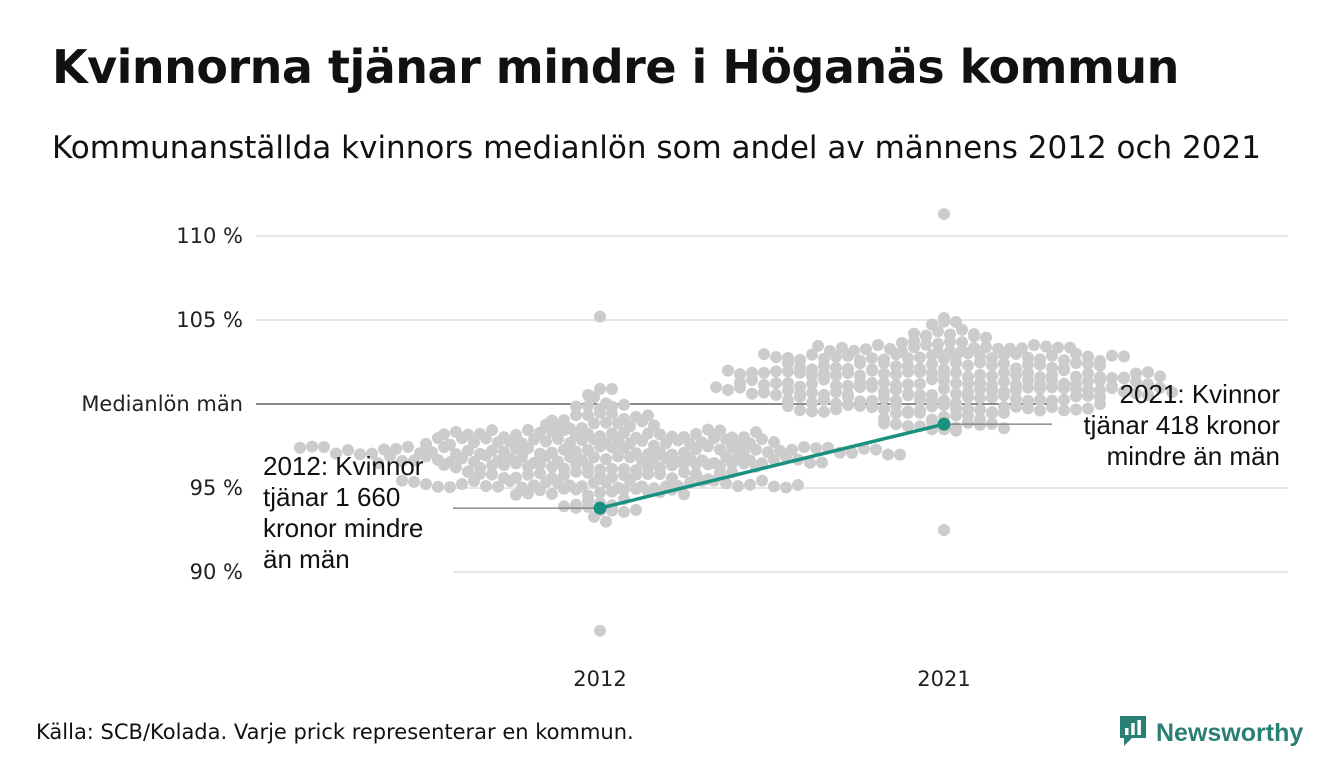  What do you see at coordinates (1193, 456) in the screenshot?
I see `annotation-line: mindre än män` at bounding box center [1193, 456].